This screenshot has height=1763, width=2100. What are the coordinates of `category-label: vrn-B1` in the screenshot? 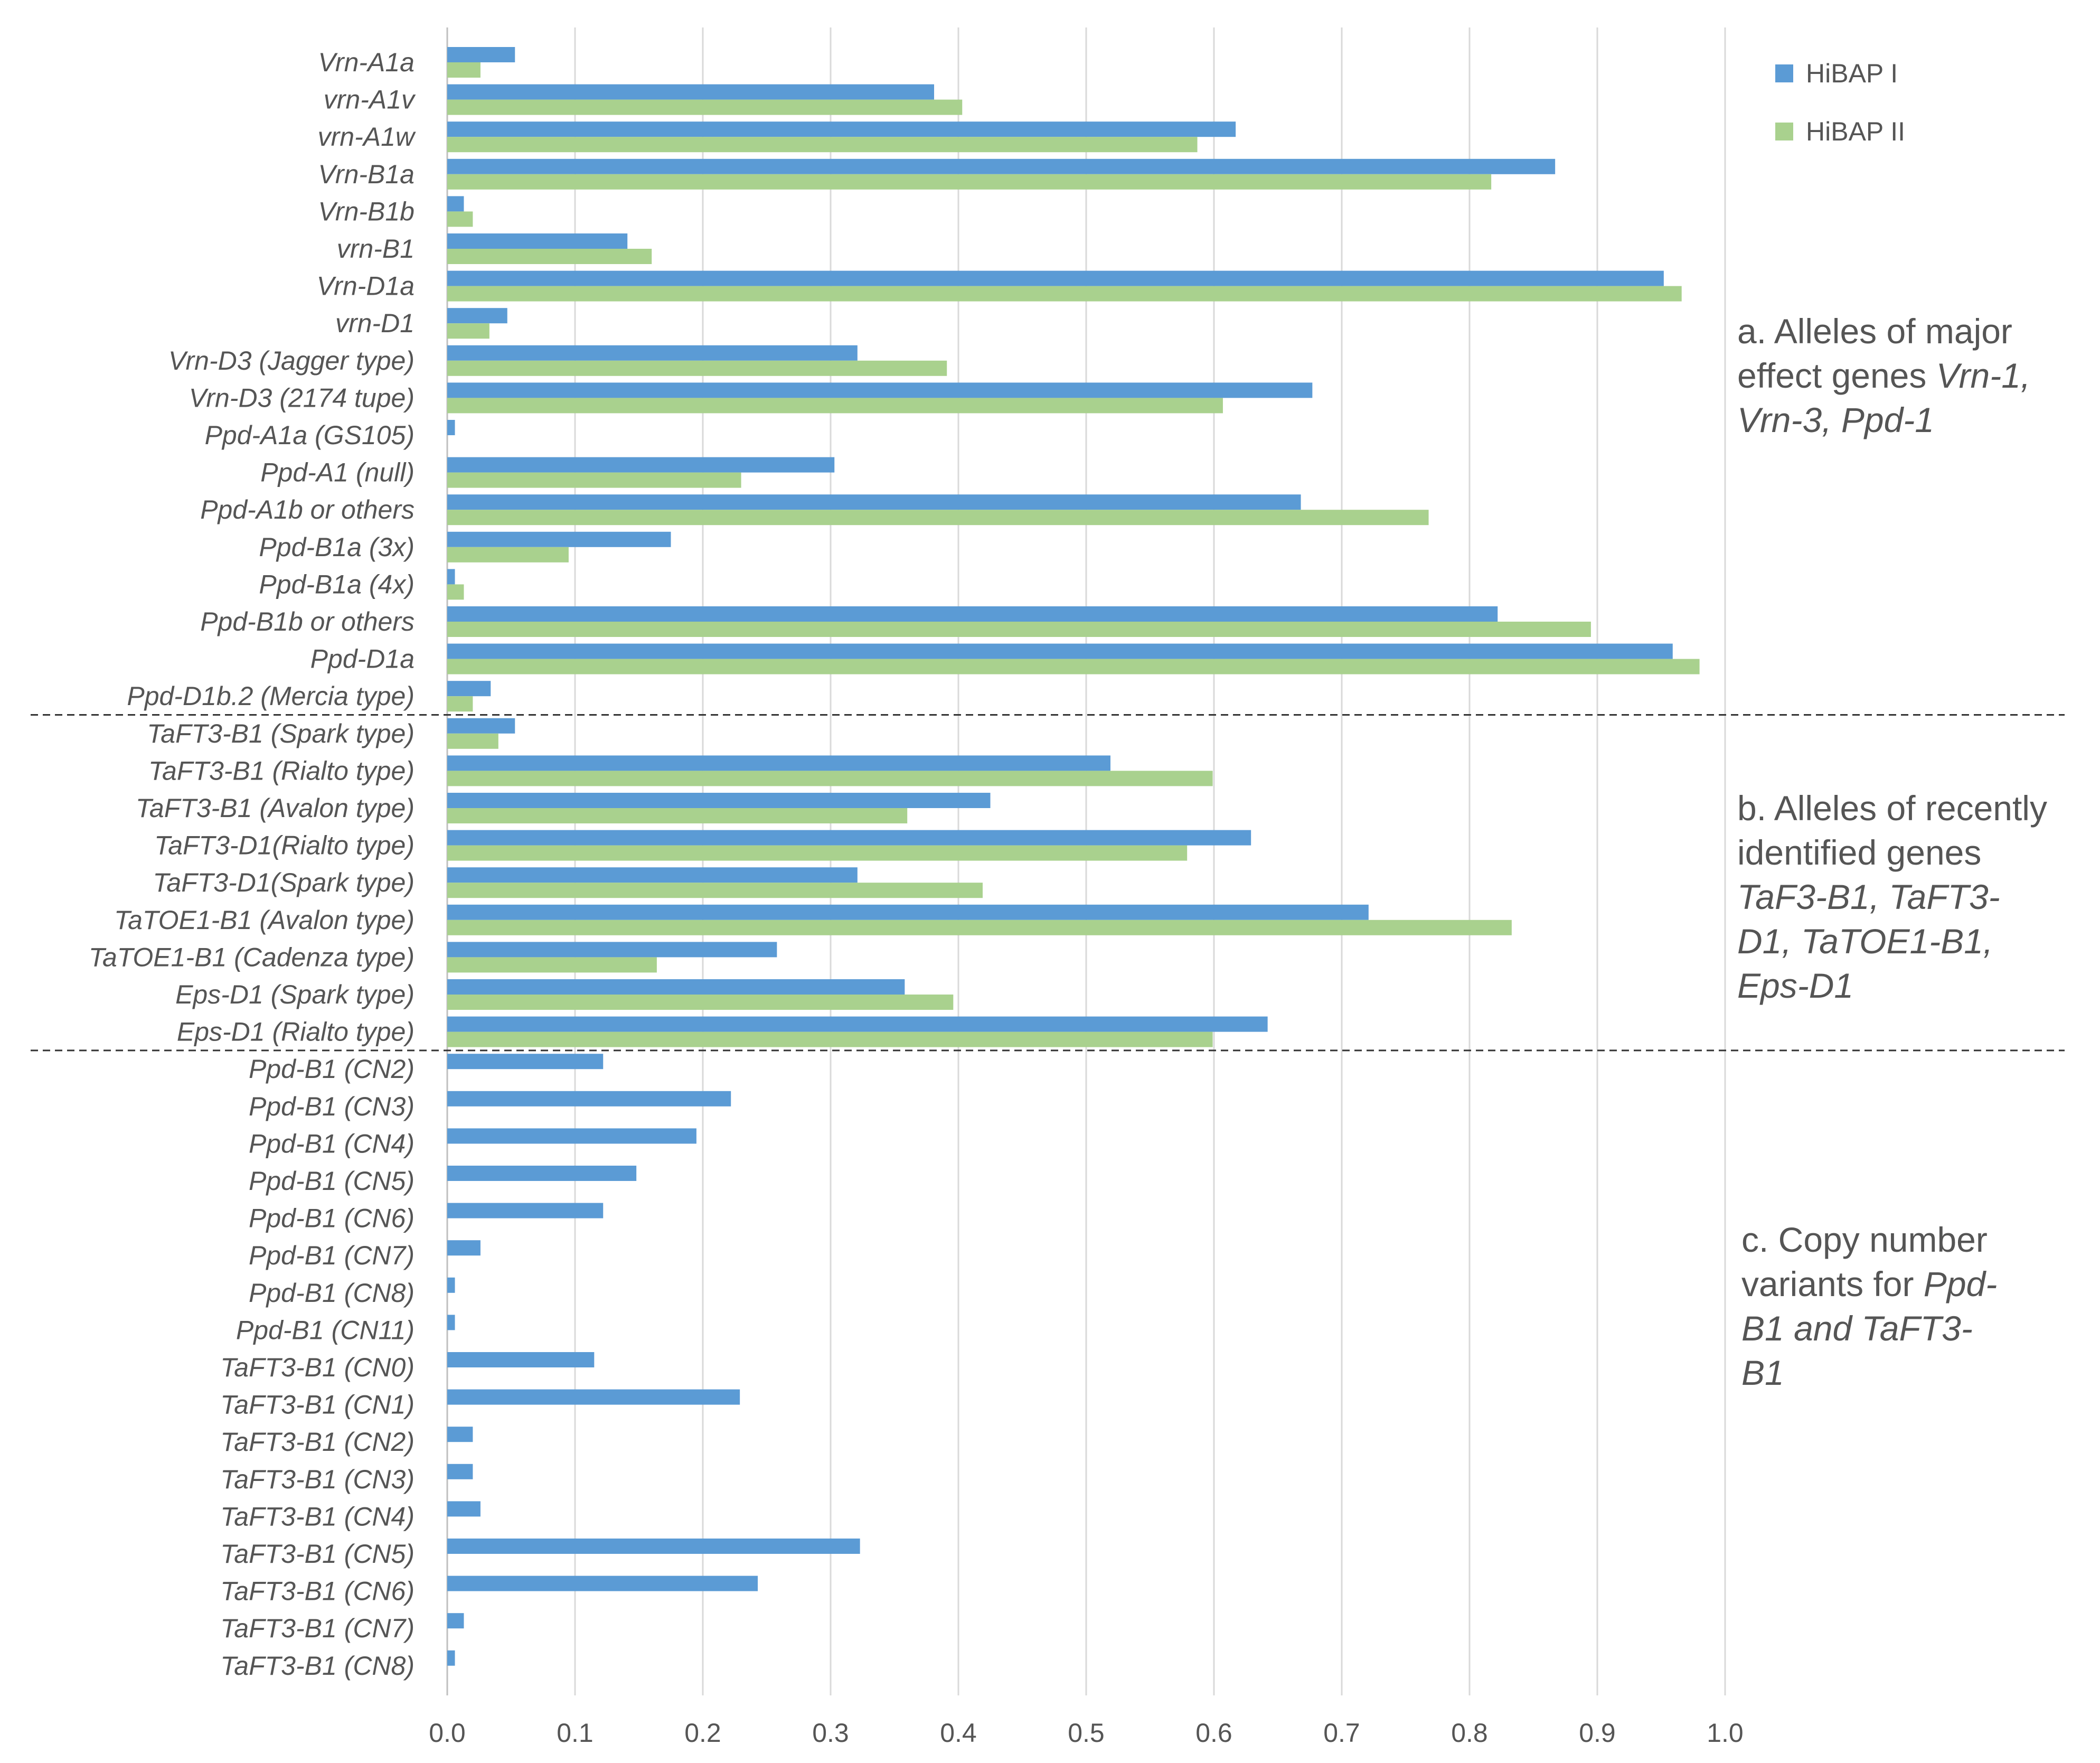 It's located at (376, 249).